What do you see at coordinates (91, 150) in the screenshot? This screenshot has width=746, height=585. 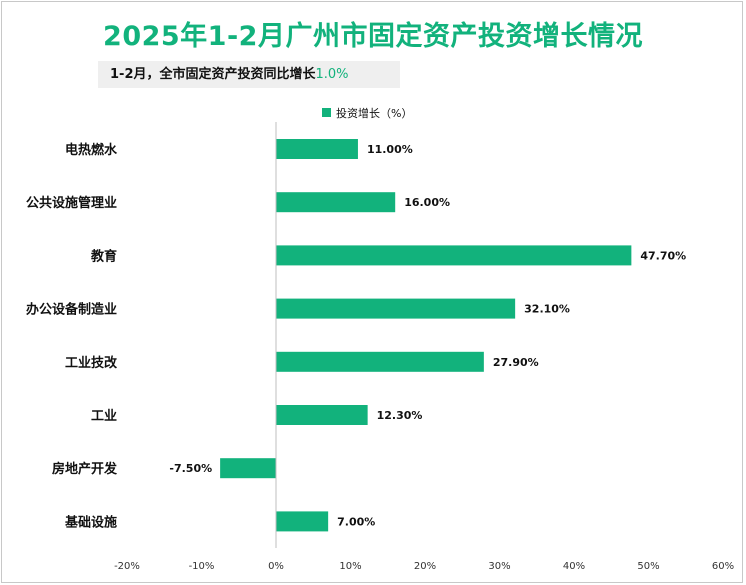 I see `category-label: 电热燃水` at bounding box center [91, 150].